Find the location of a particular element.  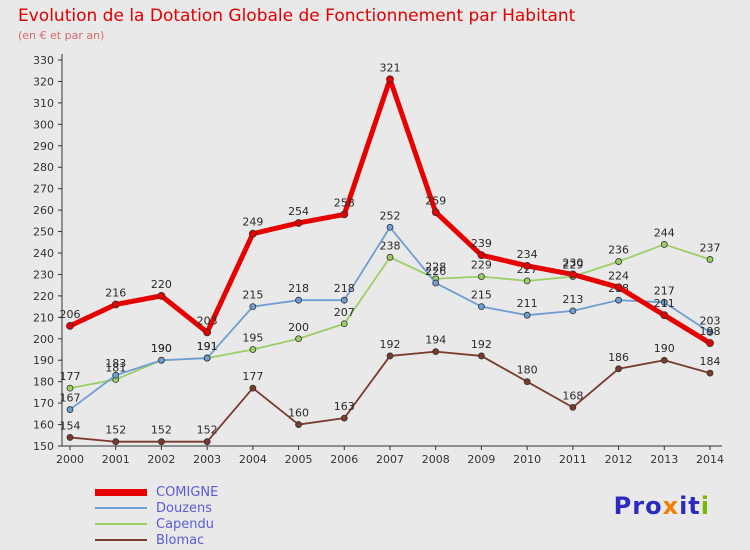

svg-text: 2012 is located at coordinates (619, 459).